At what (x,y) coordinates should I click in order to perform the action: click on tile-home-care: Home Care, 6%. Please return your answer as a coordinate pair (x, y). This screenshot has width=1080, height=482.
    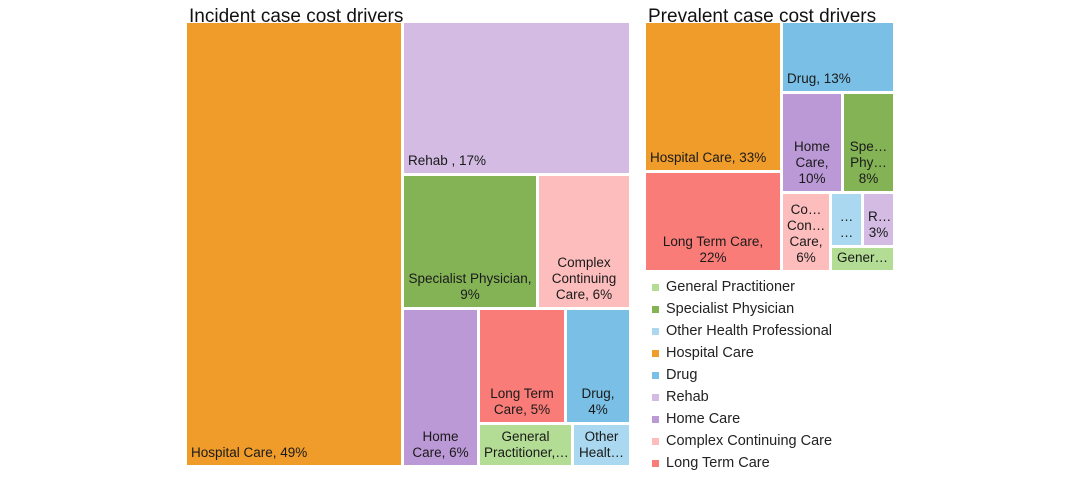
    Looking at the image, I should click on (440, 387).